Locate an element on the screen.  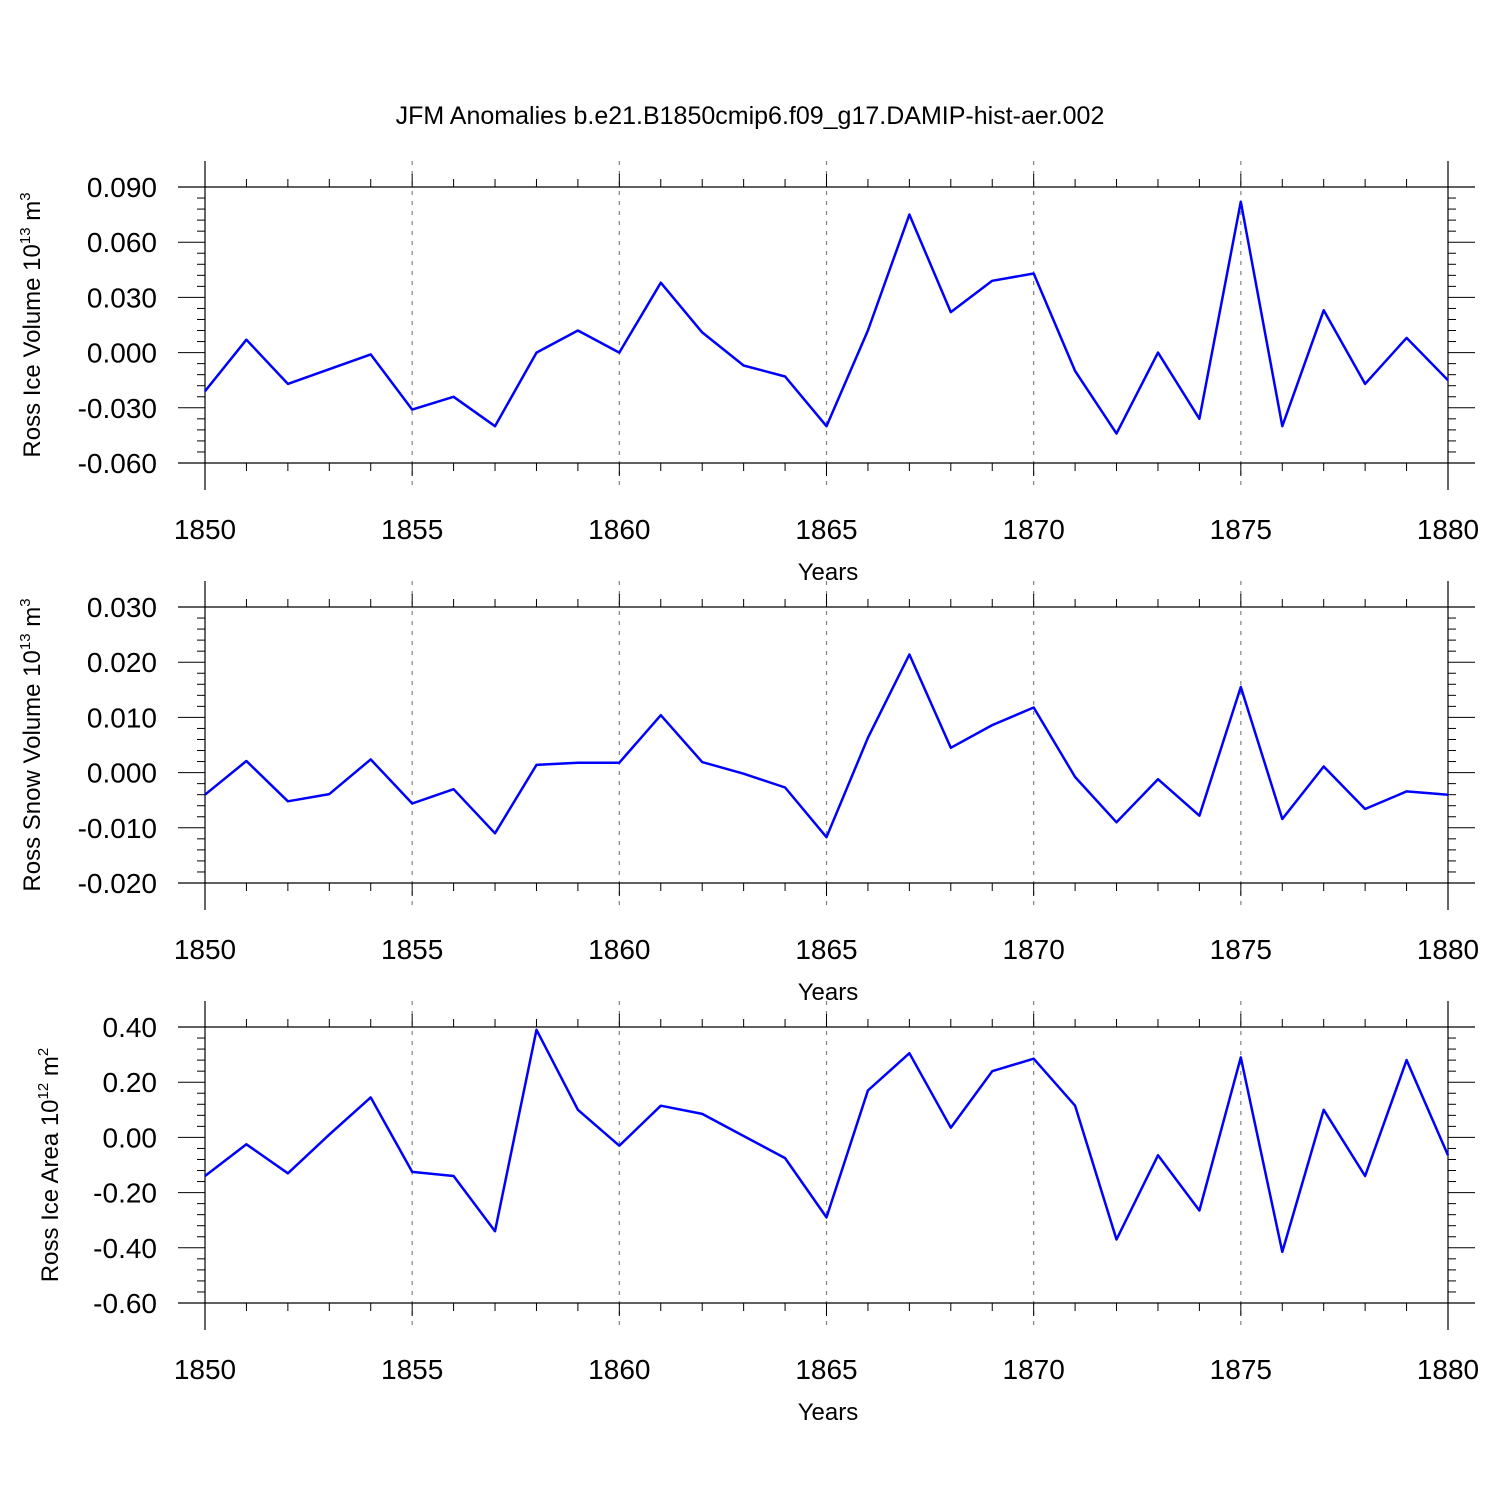
y-tick-label: -0.60 is located at coordinates (125, 1303).